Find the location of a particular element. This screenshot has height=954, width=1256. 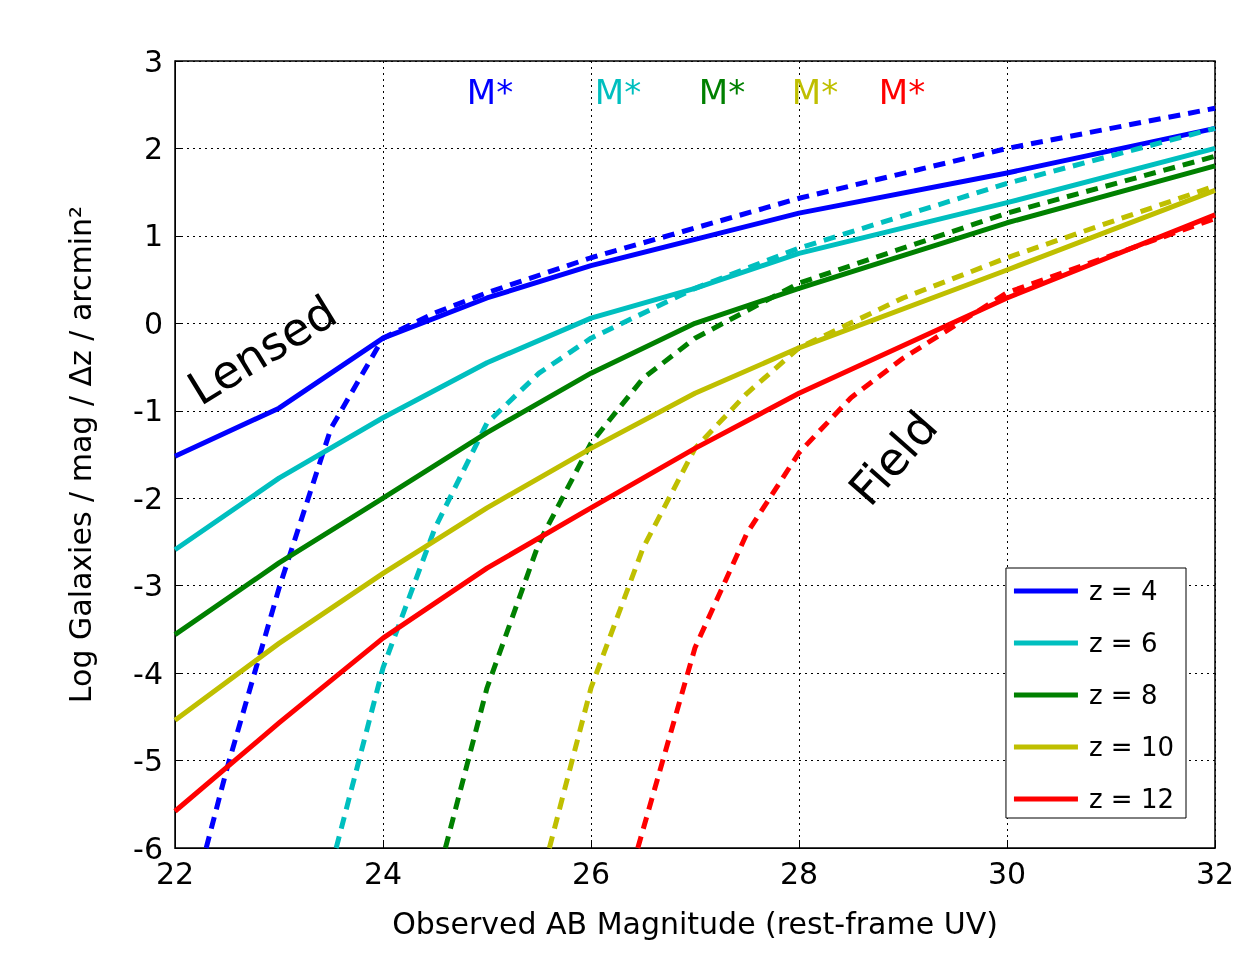

x-tick-label: 24 is located at coordinates (383, 873).